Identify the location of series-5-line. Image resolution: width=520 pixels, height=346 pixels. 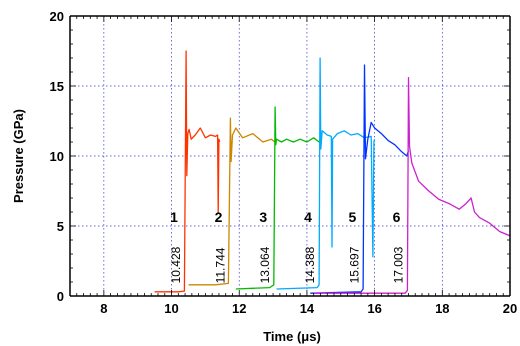
(360, 179).